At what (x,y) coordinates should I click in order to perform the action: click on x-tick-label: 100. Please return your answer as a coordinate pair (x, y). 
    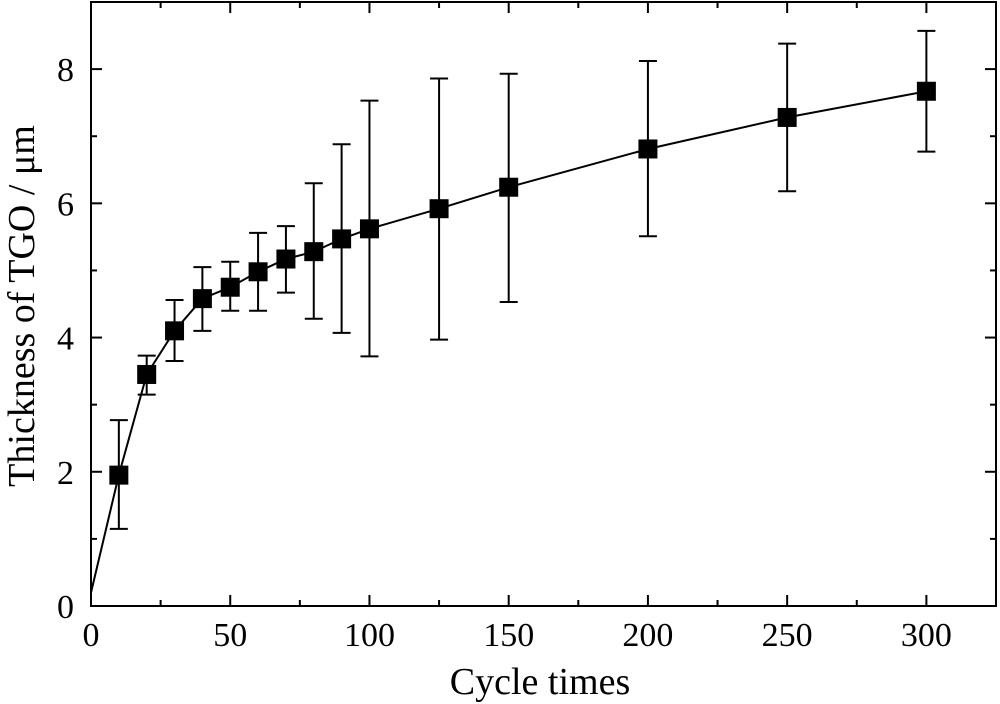
    Looking at the image, I should click on (369, 635).